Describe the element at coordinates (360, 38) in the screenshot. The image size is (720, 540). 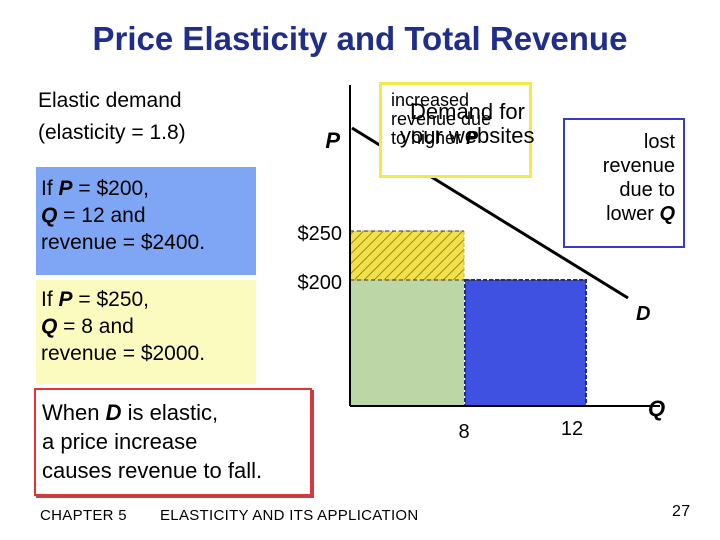
I see `slide-title: Price Elasticity and Total Revenue` at that location.